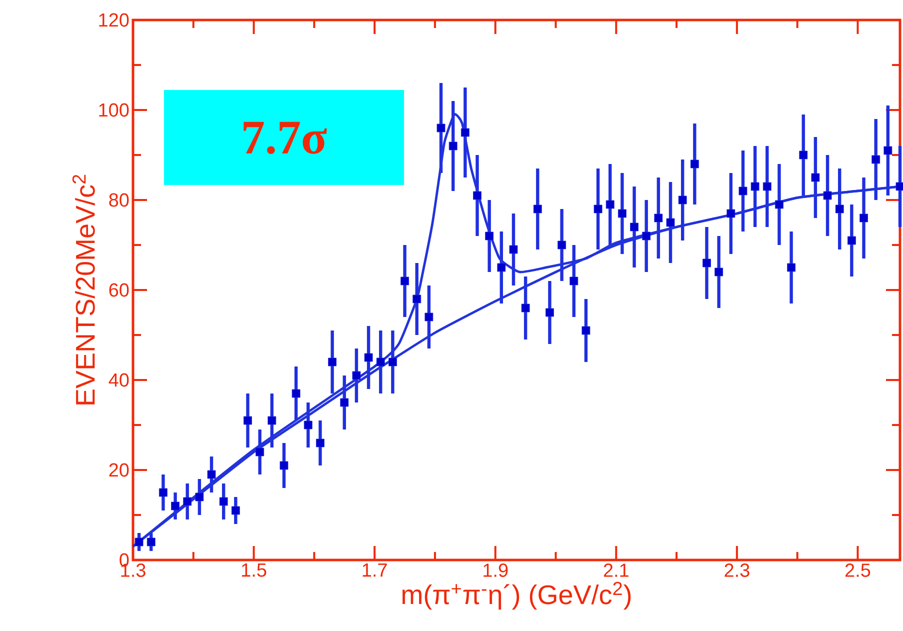 This screenshot has height=631, width=903. What do you see at coordinates (254, 570) in the screenshot?
I see `x-tick-label: 1.5` at bounding box center [254, 570].